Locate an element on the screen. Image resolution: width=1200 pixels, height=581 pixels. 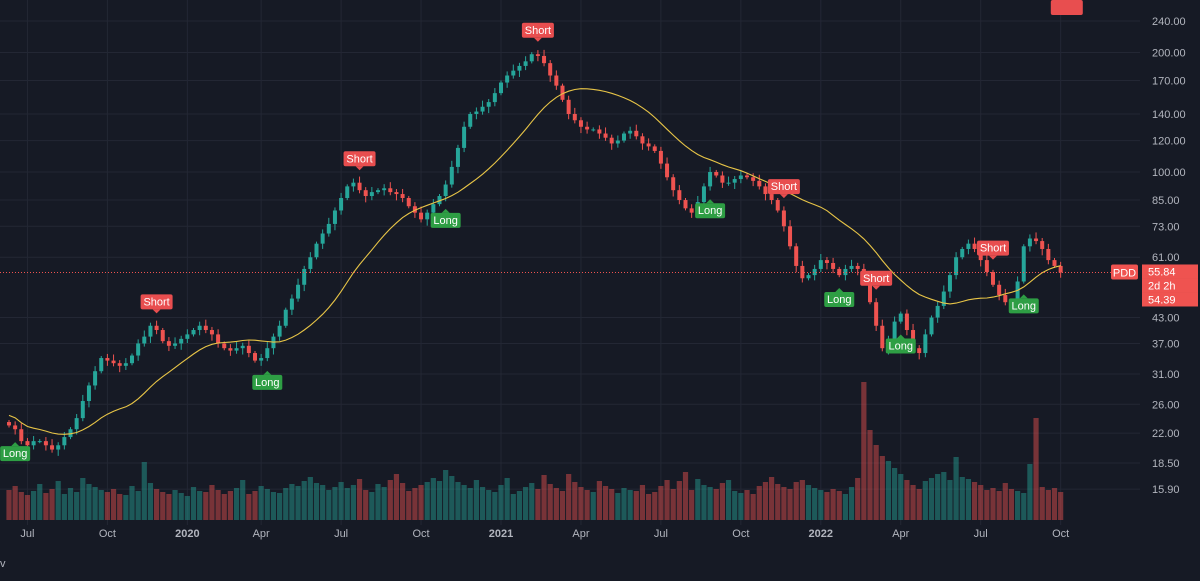
symbol-tag: PDD is located at coordinates (1124, 272).